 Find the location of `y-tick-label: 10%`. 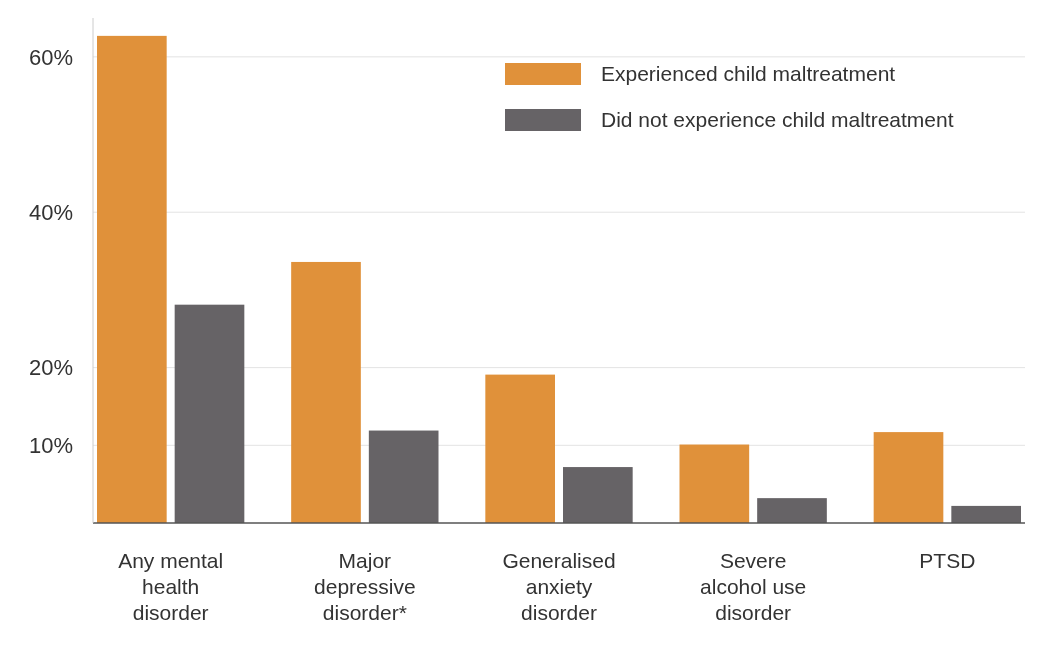

y-tick-label: 10% is located at coordinates (50, 446).